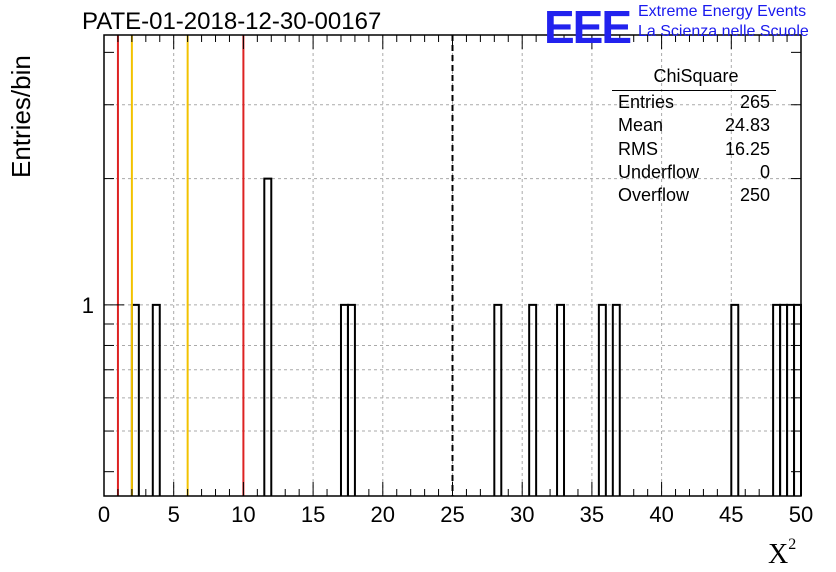 This screenshot has width=836, height=572. Describe the element at coordinates (232, 21) in the screenshot. I see `chart-title: PATE-01-2018-12-30-00167` at that location.